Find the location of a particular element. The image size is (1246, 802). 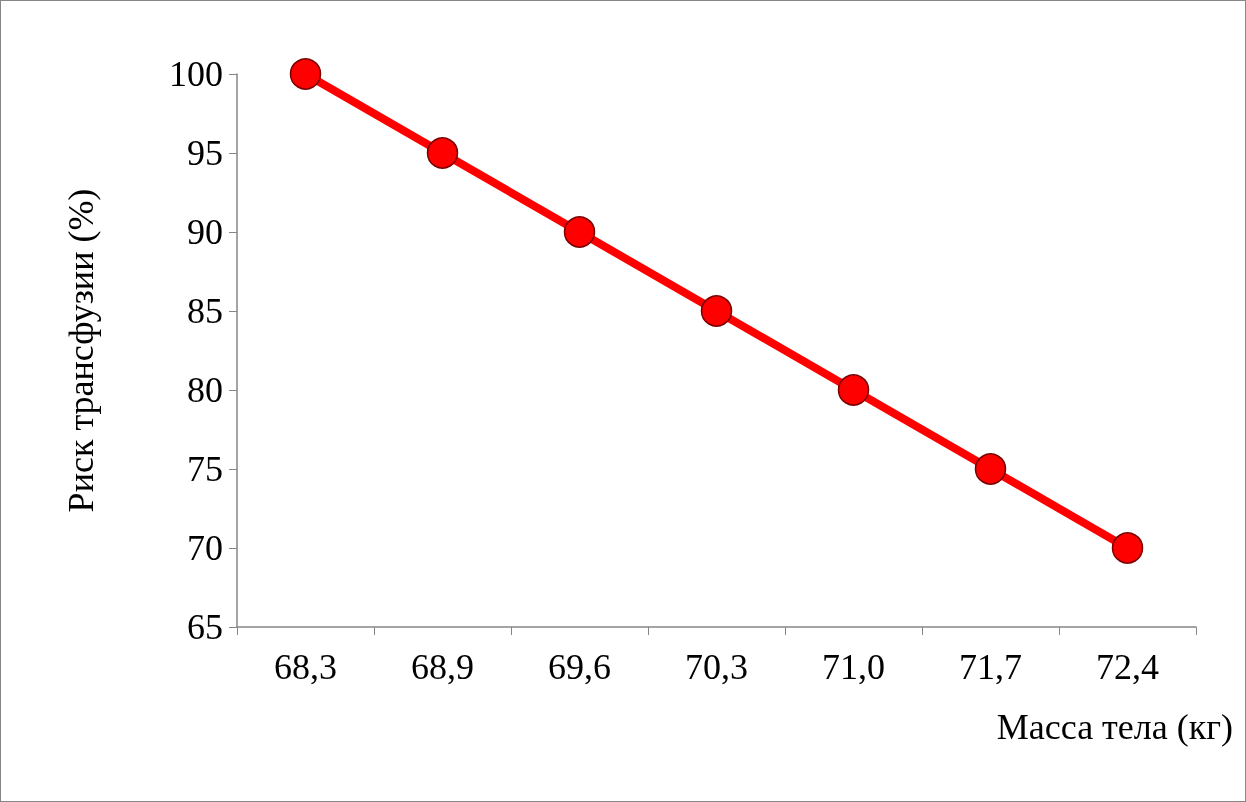

y-axis-title: Риск трансфузии (%) is located at coordinates (81, 350).